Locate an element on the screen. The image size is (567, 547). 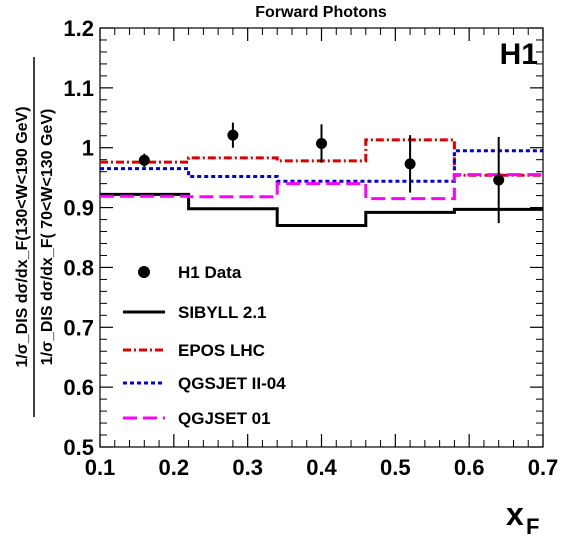
y-tick-label: 0.8 is located at coordinates (78, 267).